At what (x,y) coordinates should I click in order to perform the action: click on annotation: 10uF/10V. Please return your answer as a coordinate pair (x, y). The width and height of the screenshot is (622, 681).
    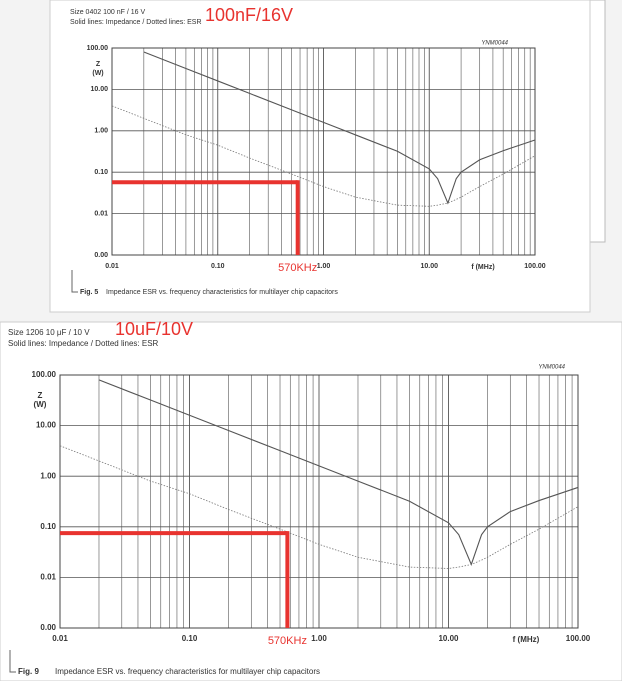
    Looking at the image, I should click on (154, 329).